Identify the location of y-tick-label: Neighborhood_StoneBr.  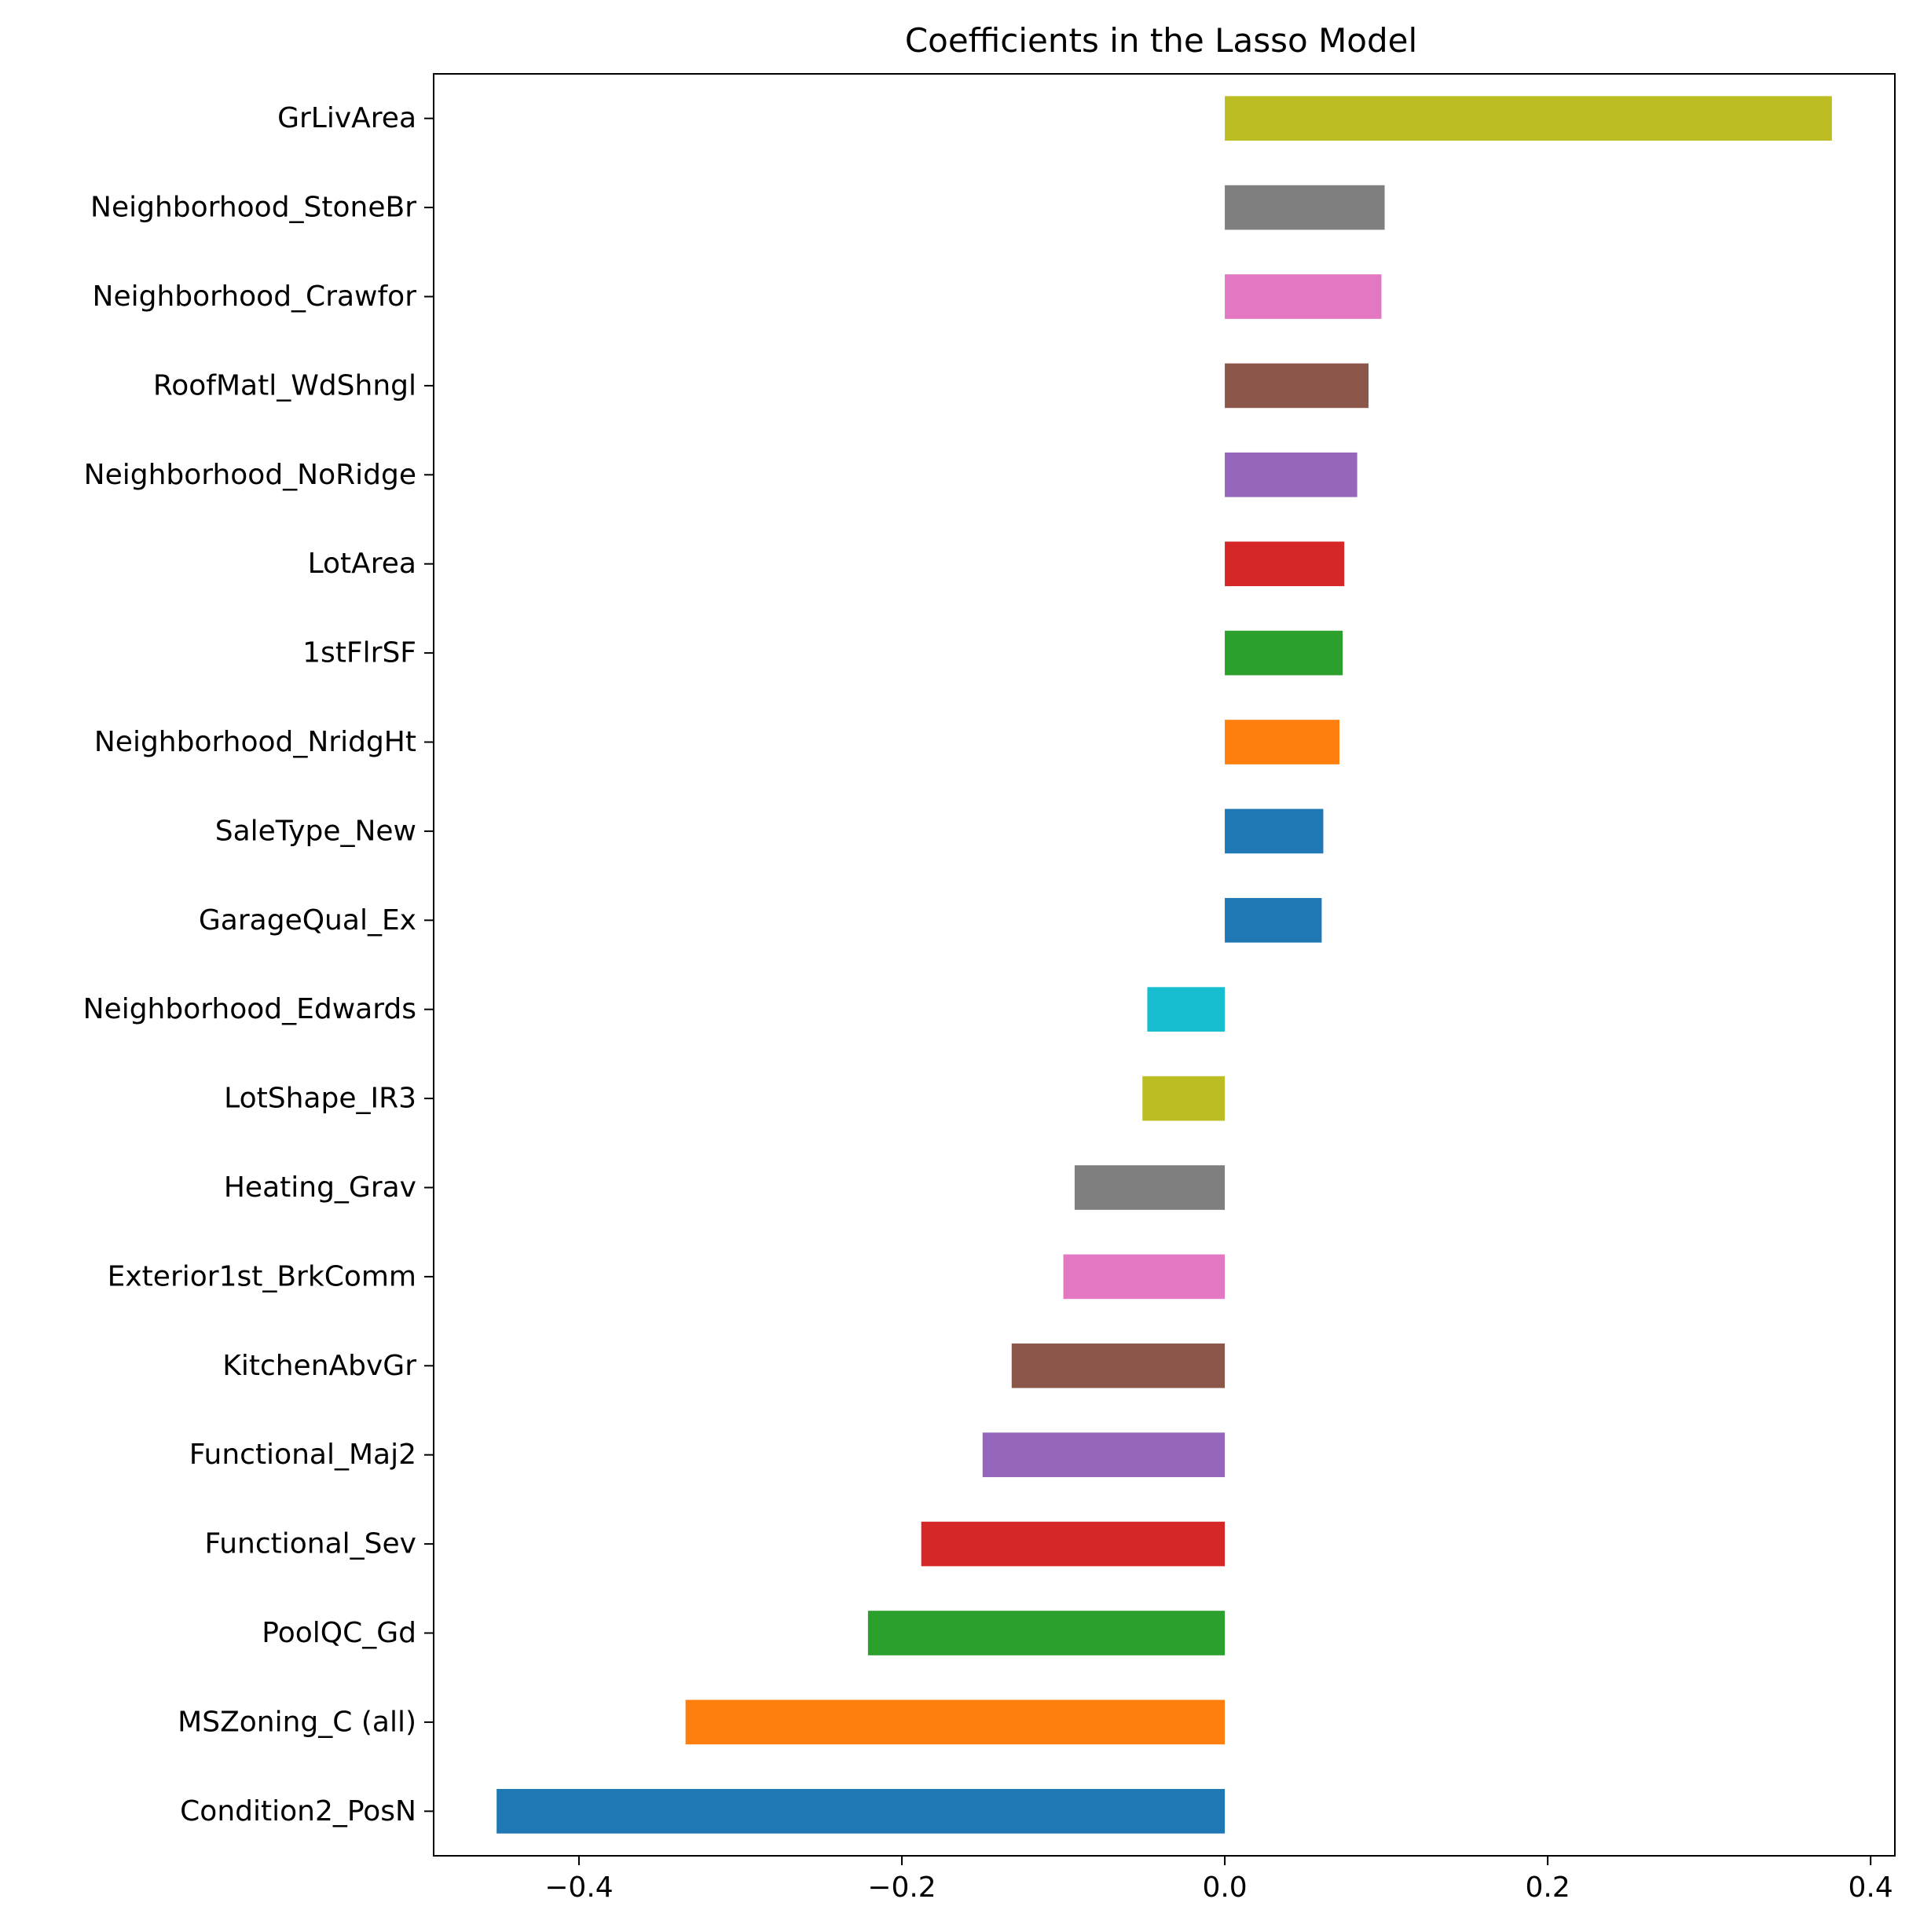
(253, 208).